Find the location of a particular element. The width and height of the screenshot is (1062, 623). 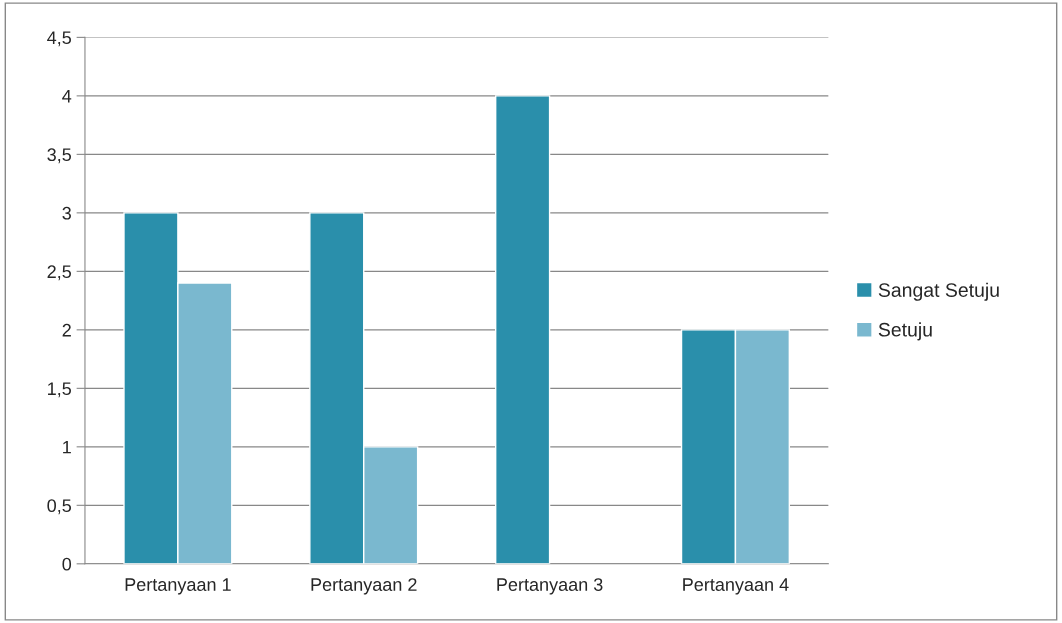

legend-label: Setuju is located at coordinates (905, 331).